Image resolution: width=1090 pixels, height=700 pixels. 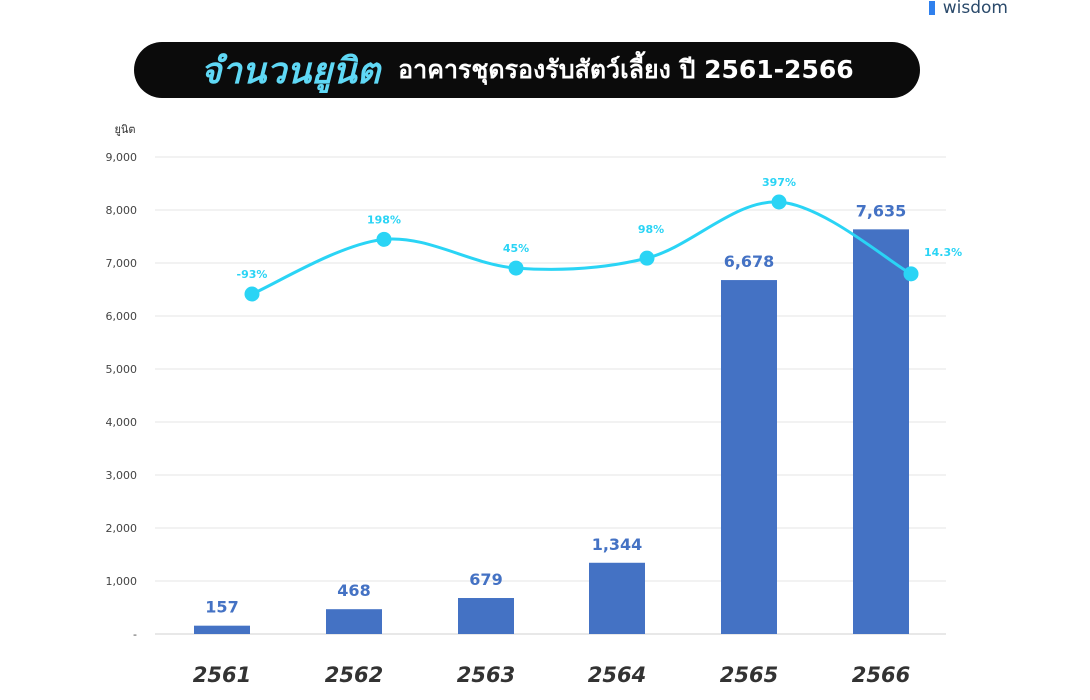 What do you see at coordinates (617, 675) in the screenshot?
I see `x-tick-label: 2564` at bounding box center [617, 675].